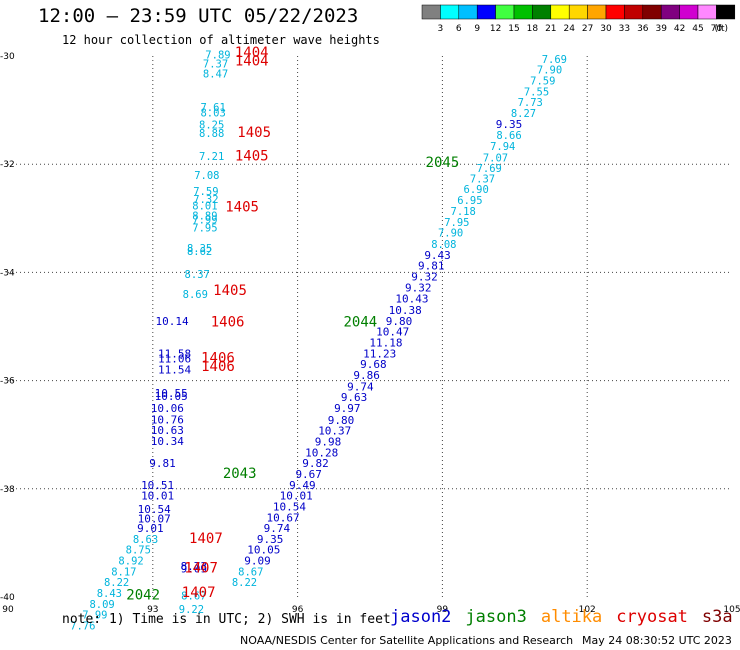 The image size is (740, 650). Describe the element at coordinates (167, 419) in the screenshot. I see `wave-height-point: 10.76` at that location.